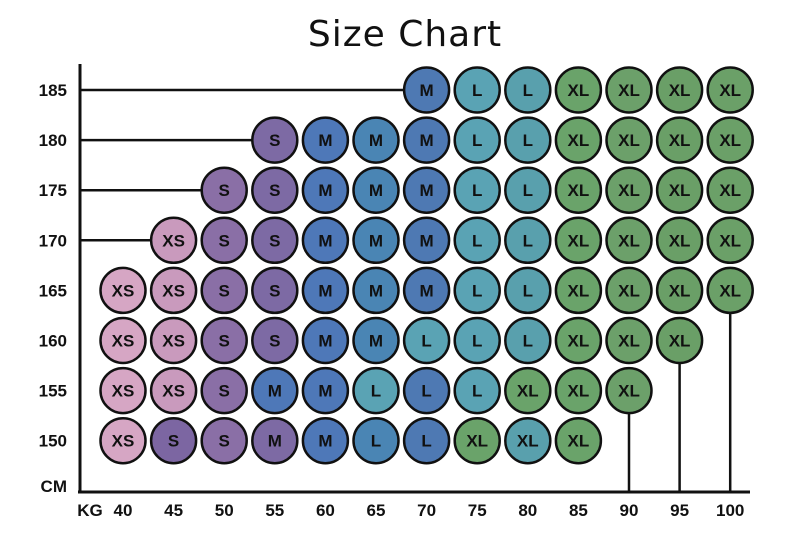 This screenshot has width=800, height=550. What do you see at coordinates (376, 510) in the screenshot?
I see `x-tick-label: 65` at bounding box center [376, 510].